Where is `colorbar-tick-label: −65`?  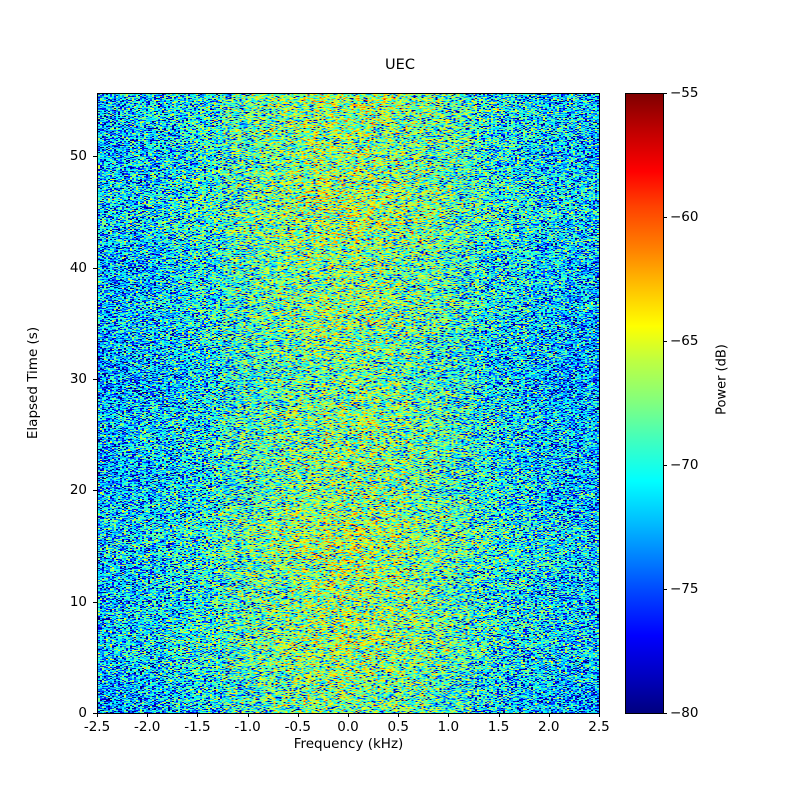
colorbar-tick-label: −65 is located at coordinates (684, 341).